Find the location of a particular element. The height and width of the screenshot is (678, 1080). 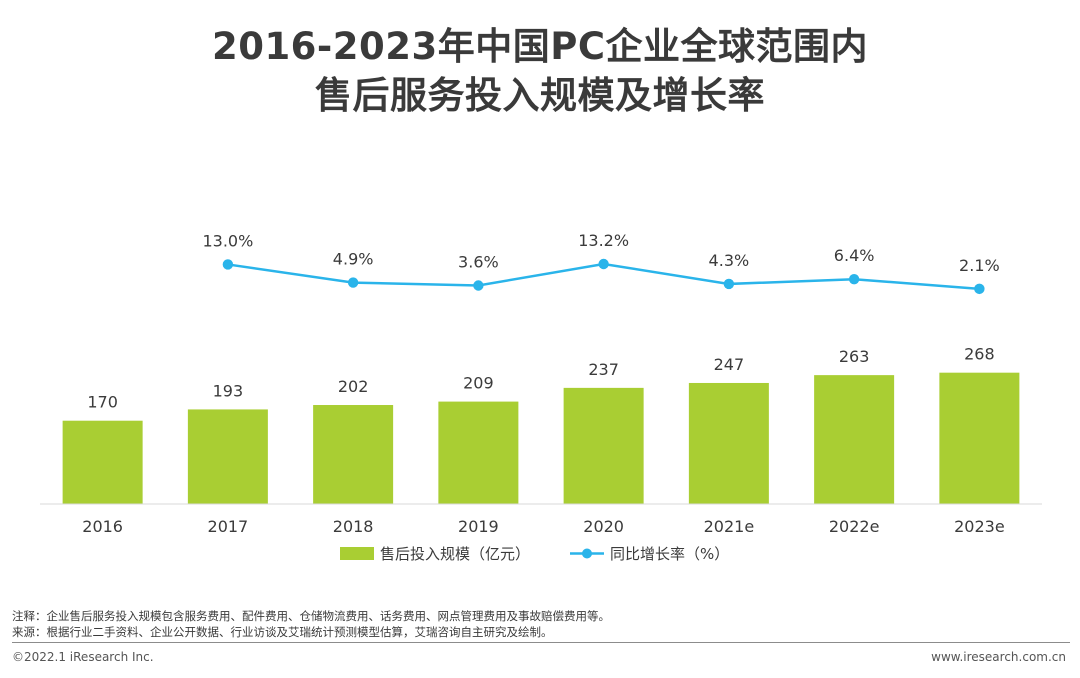

bar-value-label: 263 is located at coordinates (854, 356).